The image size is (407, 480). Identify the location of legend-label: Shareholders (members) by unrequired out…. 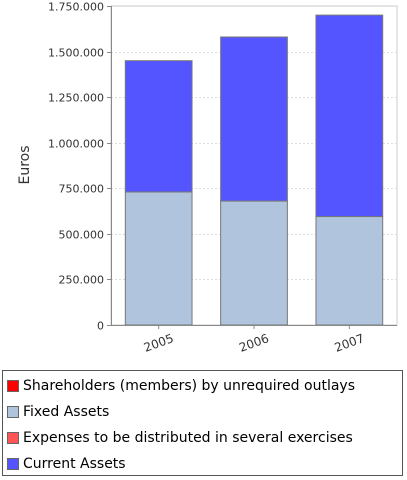
(189, 386).